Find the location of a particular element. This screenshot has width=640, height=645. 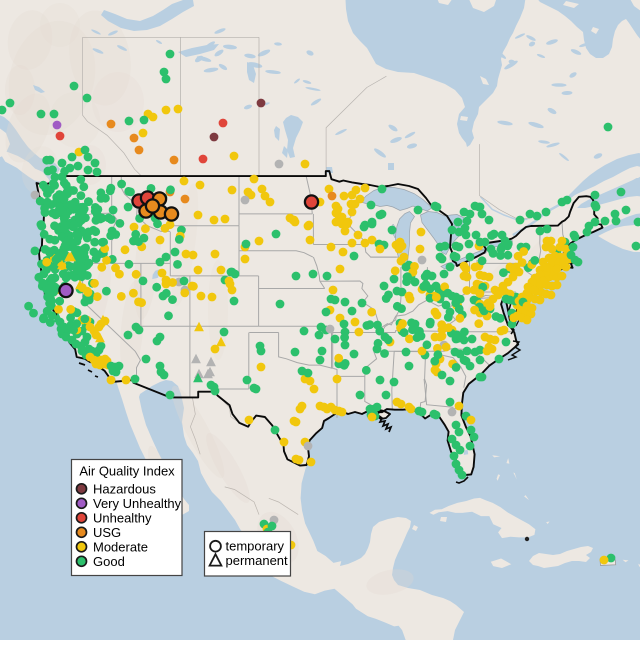

svg-text: Very Unhealthy is located at coordinates (137, 503).